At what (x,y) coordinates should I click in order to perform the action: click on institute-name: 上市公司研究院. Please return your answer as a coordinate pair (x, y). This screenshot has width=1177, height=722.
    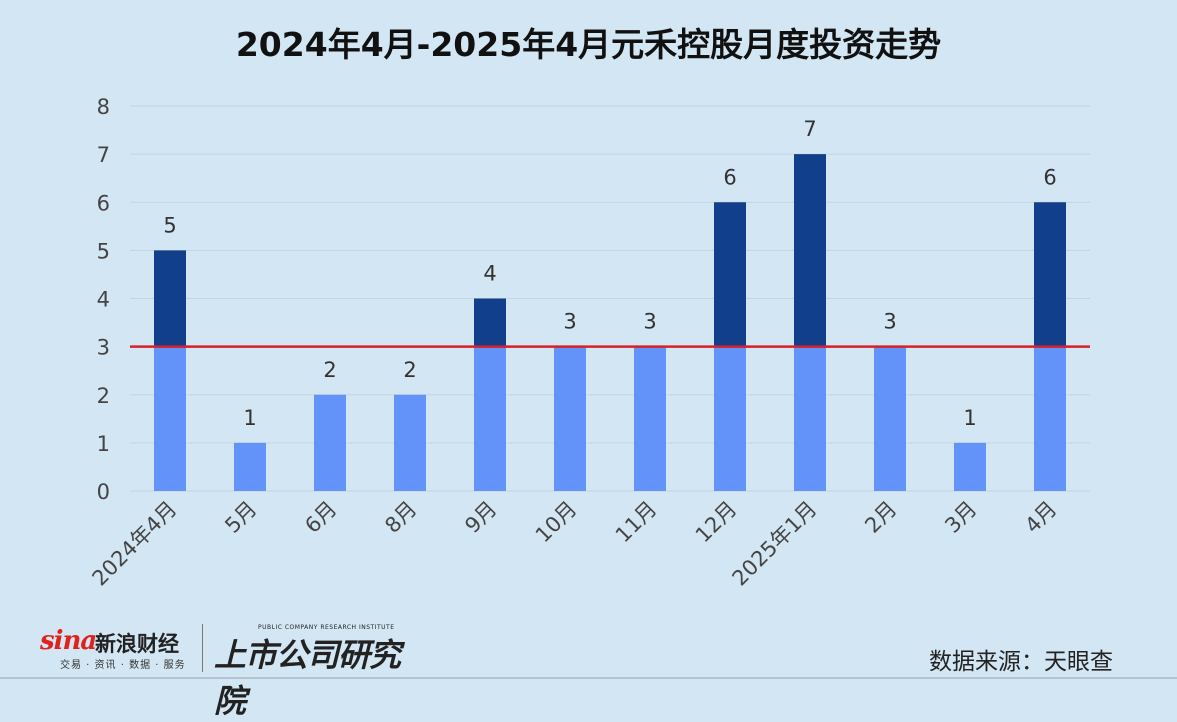
    Looking at the image, I should click on (307, 678).